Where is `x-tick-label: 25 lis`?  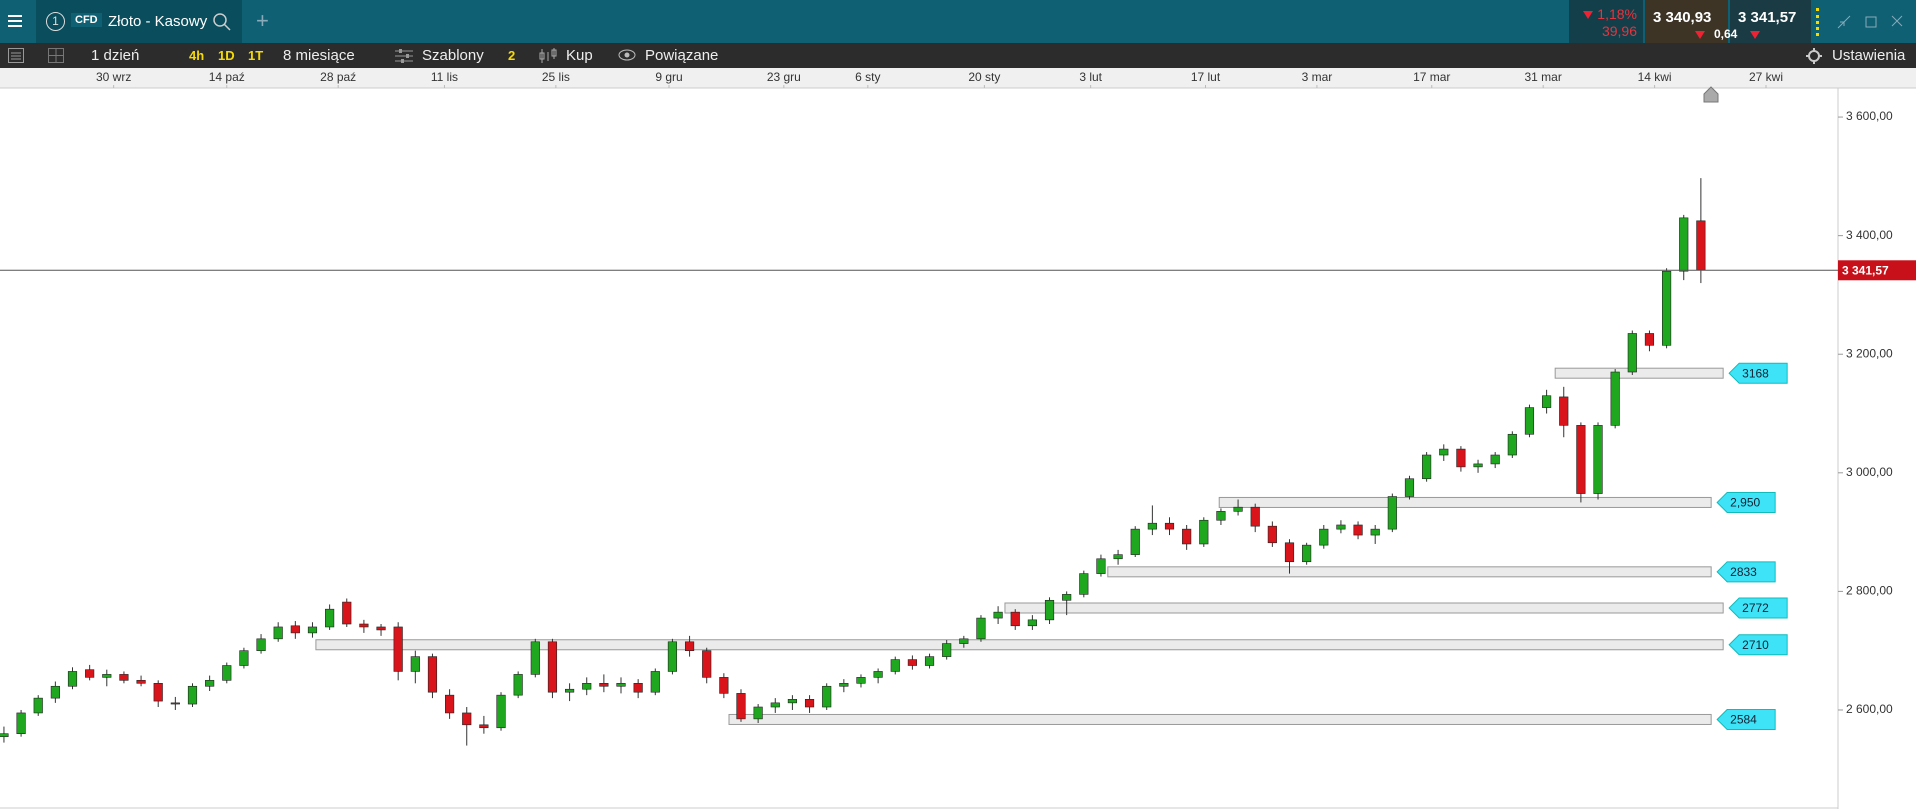 x-tick-label: 25 lis is located at coordinates (556, 77).